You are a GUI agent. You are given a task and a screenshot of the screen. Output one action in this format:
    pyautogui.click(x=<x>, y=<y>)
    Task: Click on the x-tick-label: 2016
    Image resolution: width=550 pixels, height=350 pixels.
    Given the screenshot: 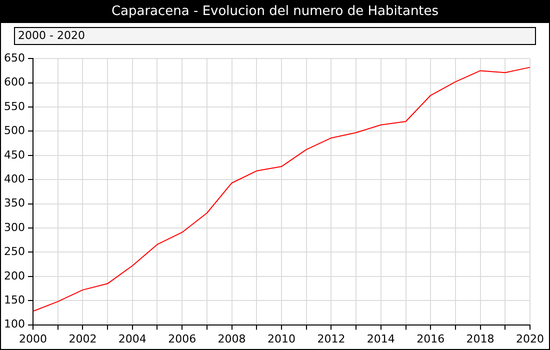 What is the action you would take?
    pyautogui.click(x=430, y=339)
    